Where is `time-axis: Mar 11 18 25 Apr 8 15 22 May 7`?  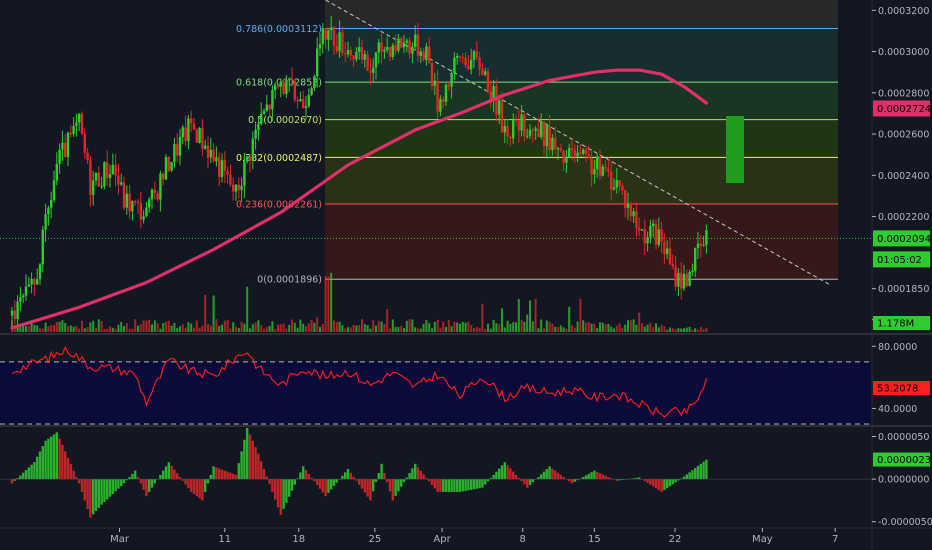
time-axis: Mar 11 18 25 Apr 8 15 22 May 7 is located at coordinates (474, 536).